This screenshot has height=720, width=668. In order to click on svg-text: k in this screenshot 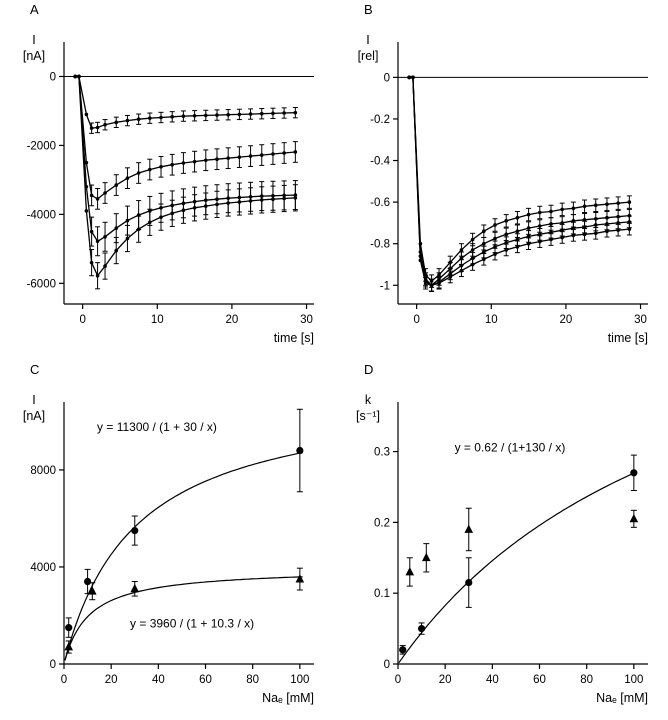, I will do `click(368, 400)`.